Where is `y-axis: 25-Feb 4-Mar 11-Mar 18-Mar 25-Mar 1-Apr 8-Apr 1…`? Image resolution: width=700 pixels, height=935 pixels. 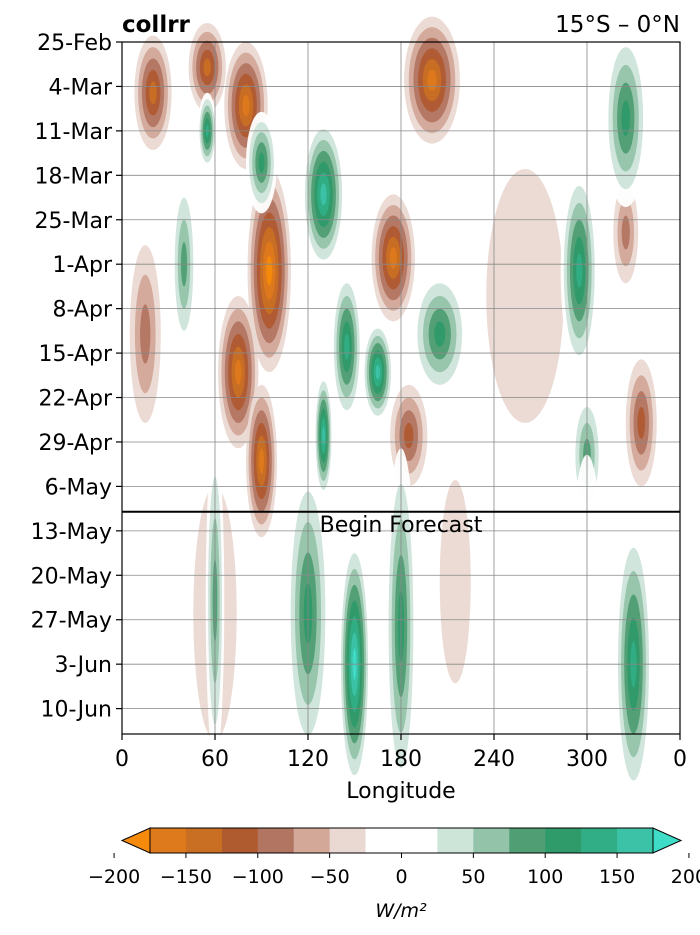
y-axis: 25-Feb 4-Mar 11-Mar 18-Mar 25-Mar 1-Apr 8-Apr 1… is located at coordinates (76, 377).